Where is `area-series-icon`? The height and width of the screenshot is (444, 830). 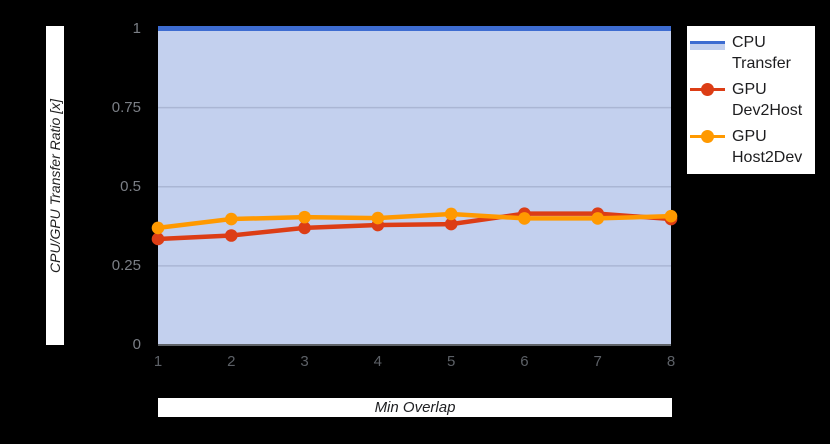
area-series-icon is located at coordinates (707, 42).